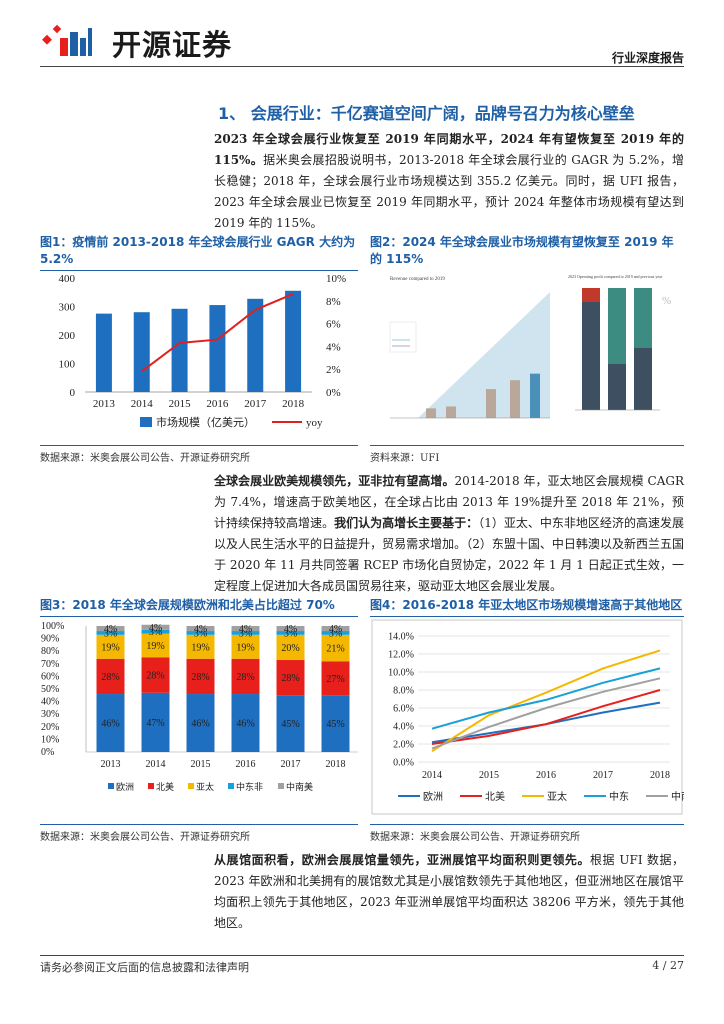  Describe the element at coordinates (111, 764) in the screenshot. I see `fig3-xtick-label: 2013` at that location.